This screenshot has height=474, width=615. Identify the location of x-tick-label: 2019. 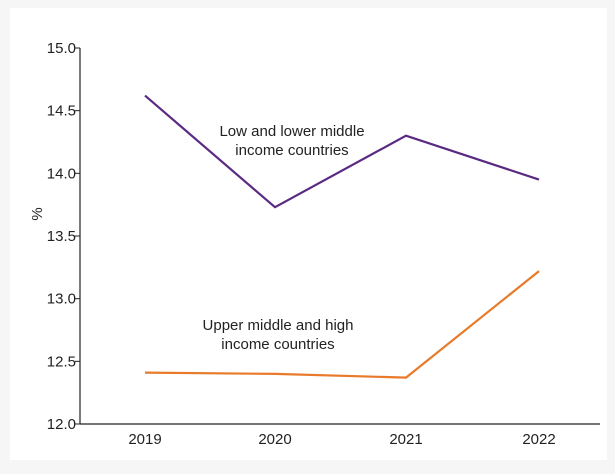
(144, 439).